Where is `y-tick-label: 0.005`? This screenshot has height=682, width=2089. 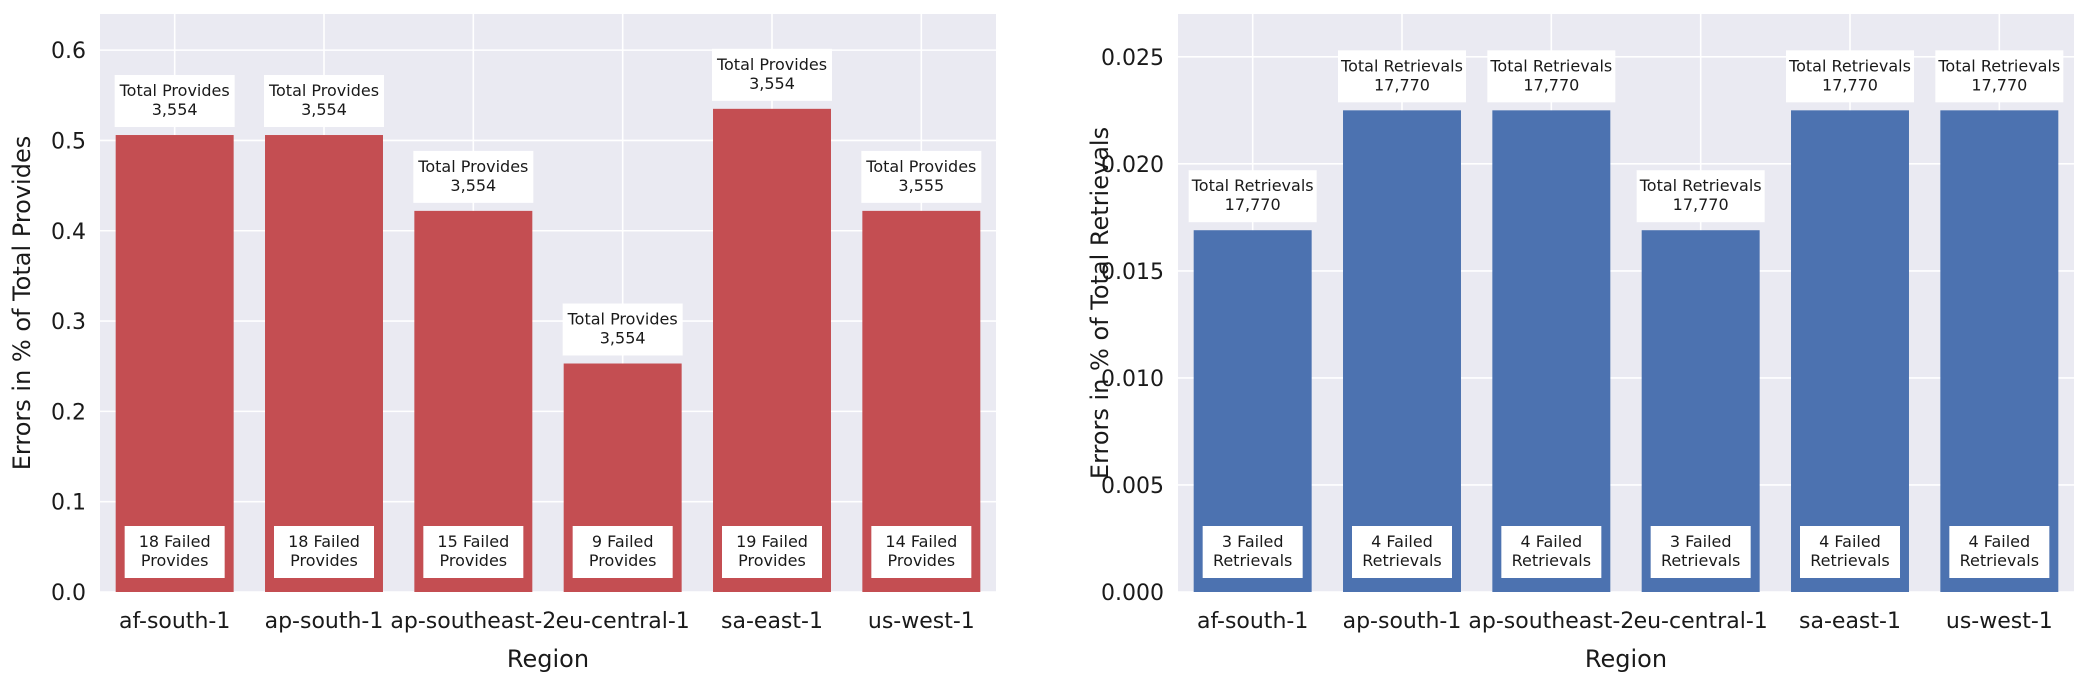 y-tick-label: 0.005 is located at coordinates (1132, 486).